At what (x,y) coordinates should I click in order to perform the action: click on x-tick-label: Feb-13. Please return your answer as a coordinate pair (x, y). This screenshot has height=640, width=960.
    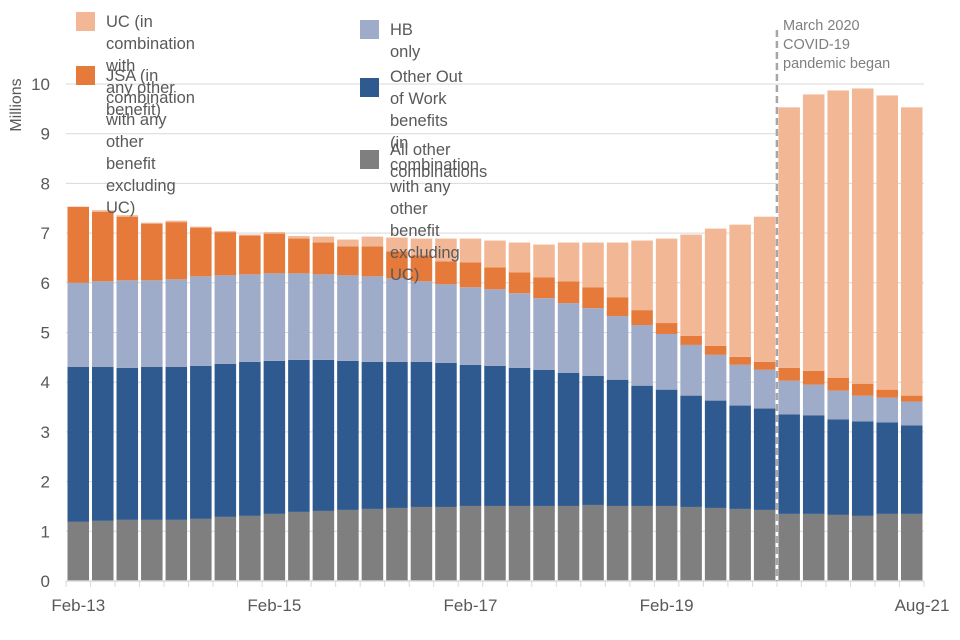
    Looking at the image, I should click on (78, 605).